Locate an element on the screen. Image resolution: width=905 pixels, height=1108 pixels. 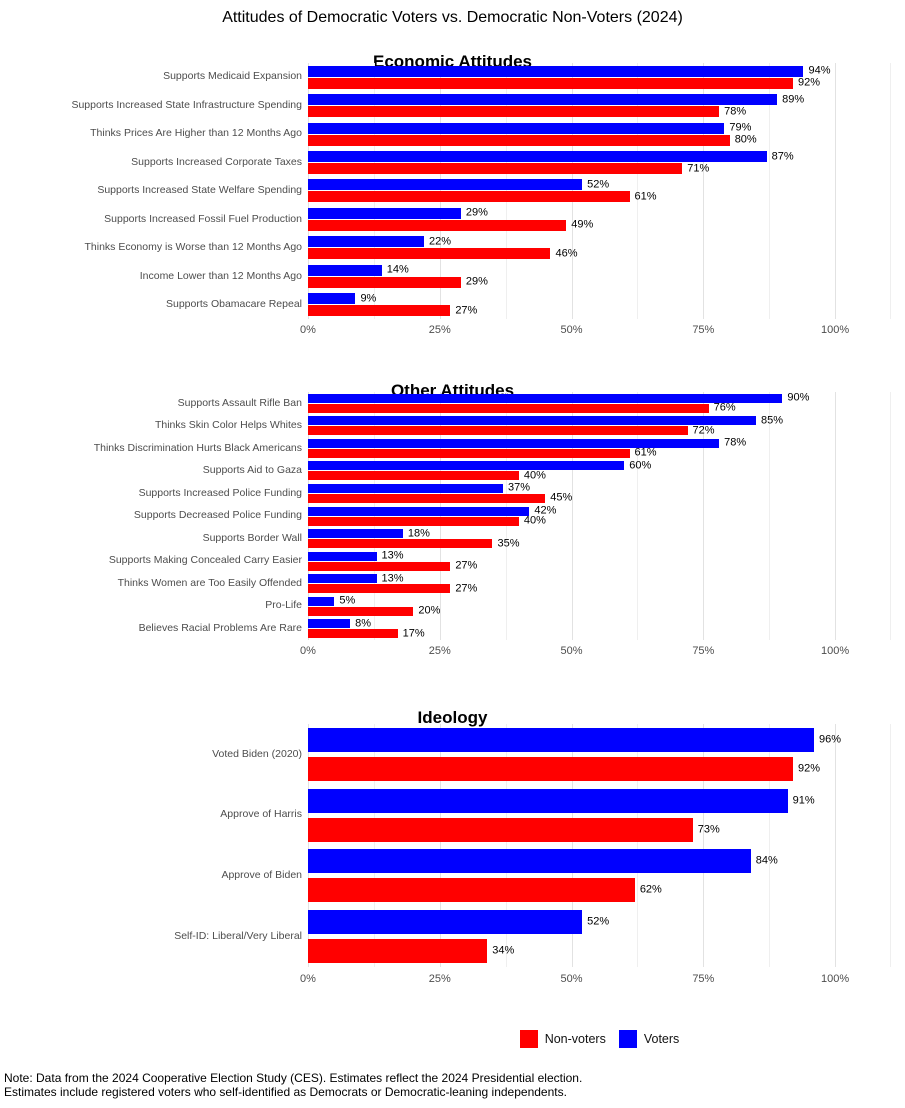
bar-voters: 78% is located at coordinates (527, 442).